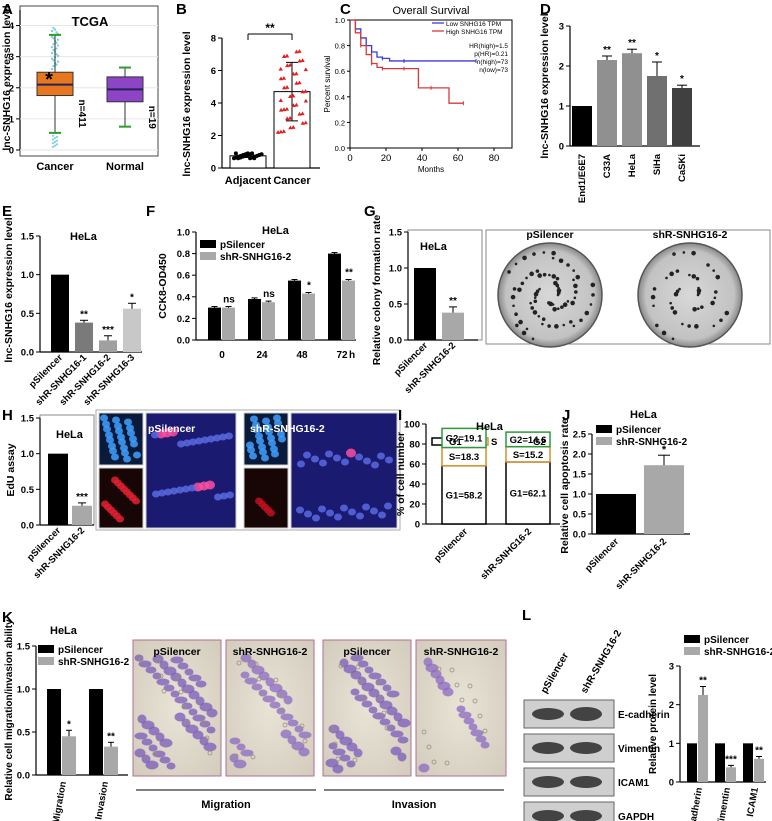 The height and width of the screenshot is (821, 772). What do you see at coordinates (24, 733) in the screenshot?
I see `K-y-tick-label: 0.5` at bounding box center [24, 733].